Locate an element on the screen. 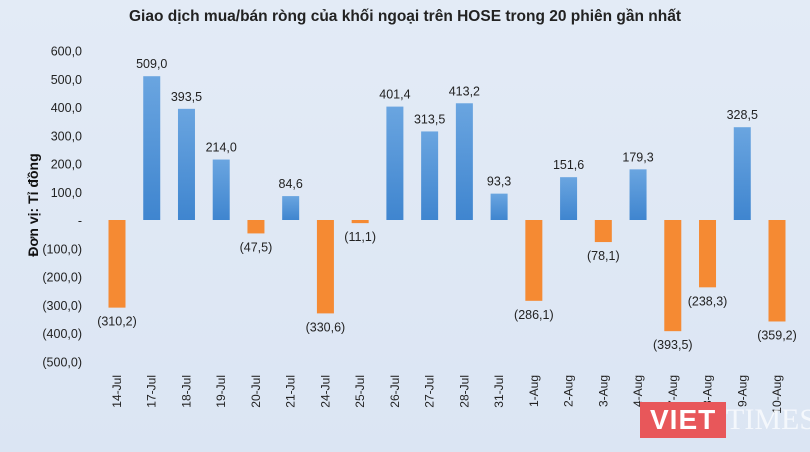  x-tick-label: 25-Jul is located at coordinates (360, 391).